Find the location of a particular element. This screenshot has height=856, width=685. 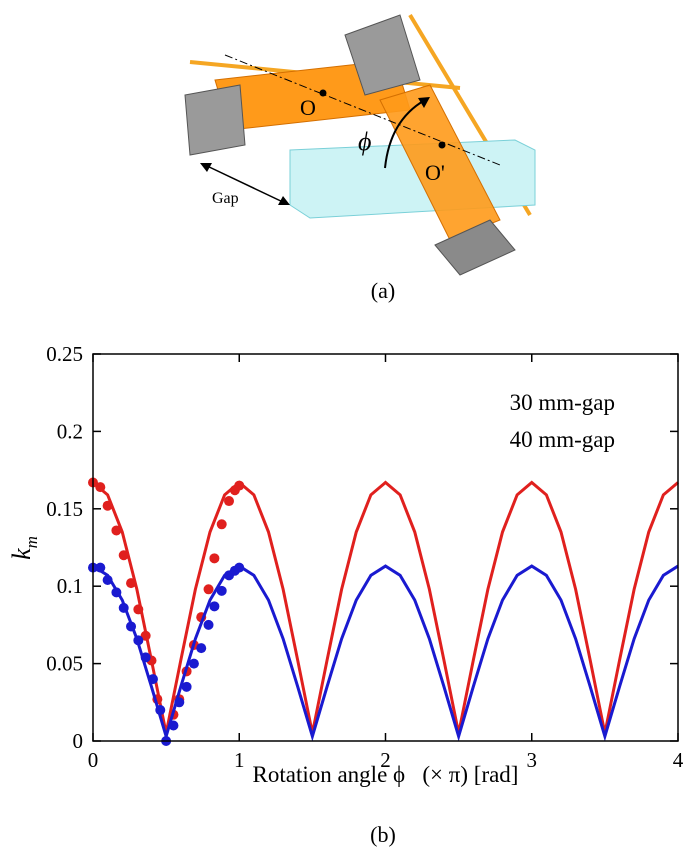

label-o-prime: O' is located at coordinates (435, 172).